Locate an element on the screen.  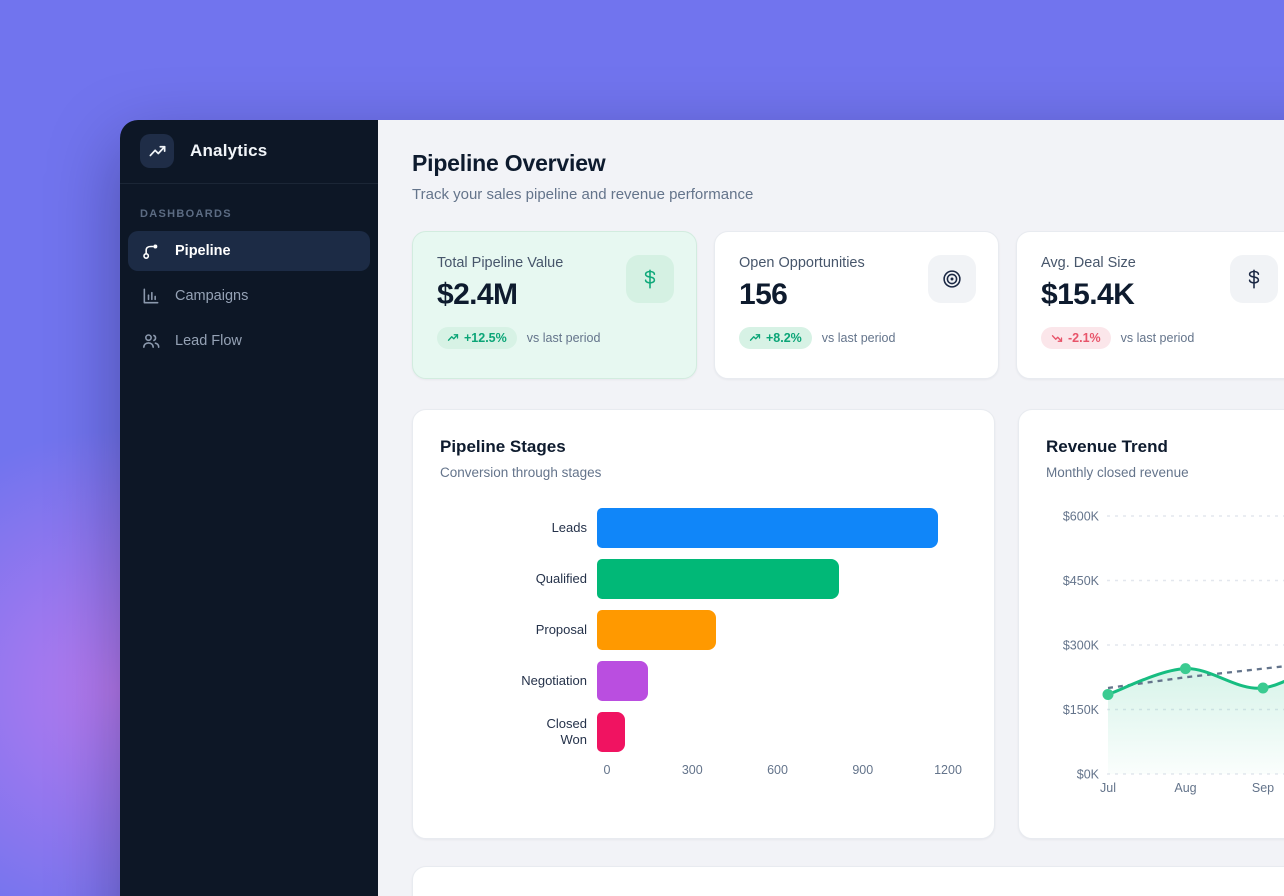
brand-name: Analytics is located at coordinates (229, 150).